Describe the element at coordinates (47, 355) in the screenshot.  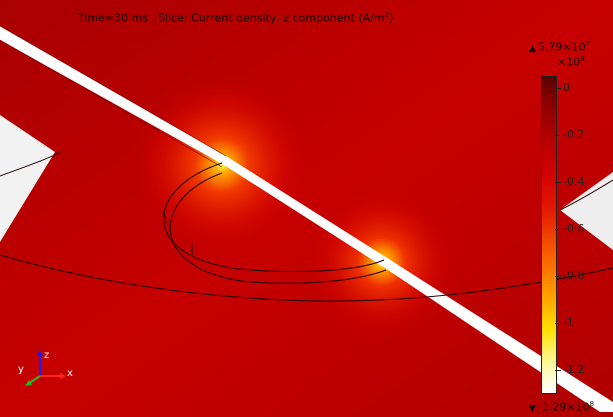
I see `z-axis-label: z` at that location.